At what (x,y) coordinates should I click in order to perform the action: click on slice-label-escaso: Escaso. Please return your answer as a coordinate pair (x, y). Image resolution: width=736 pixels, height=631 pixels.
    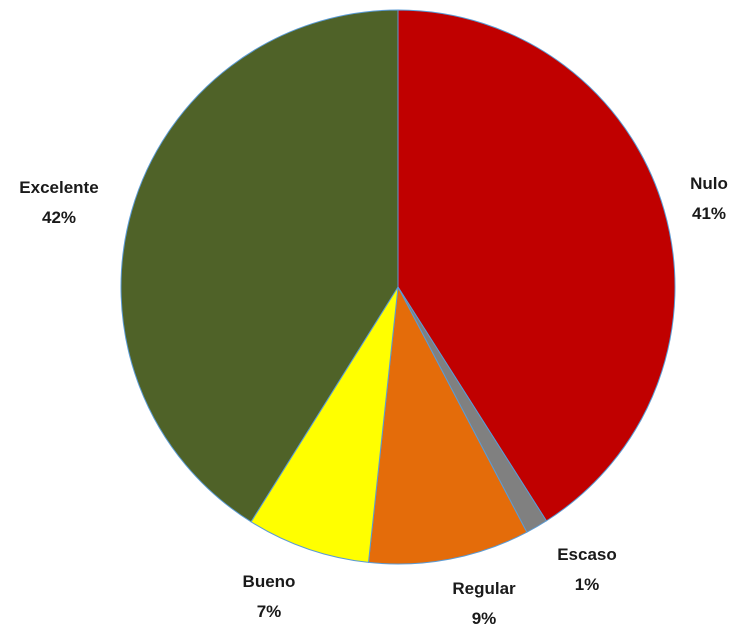
    Looking at the image, I should click on (587, 554).